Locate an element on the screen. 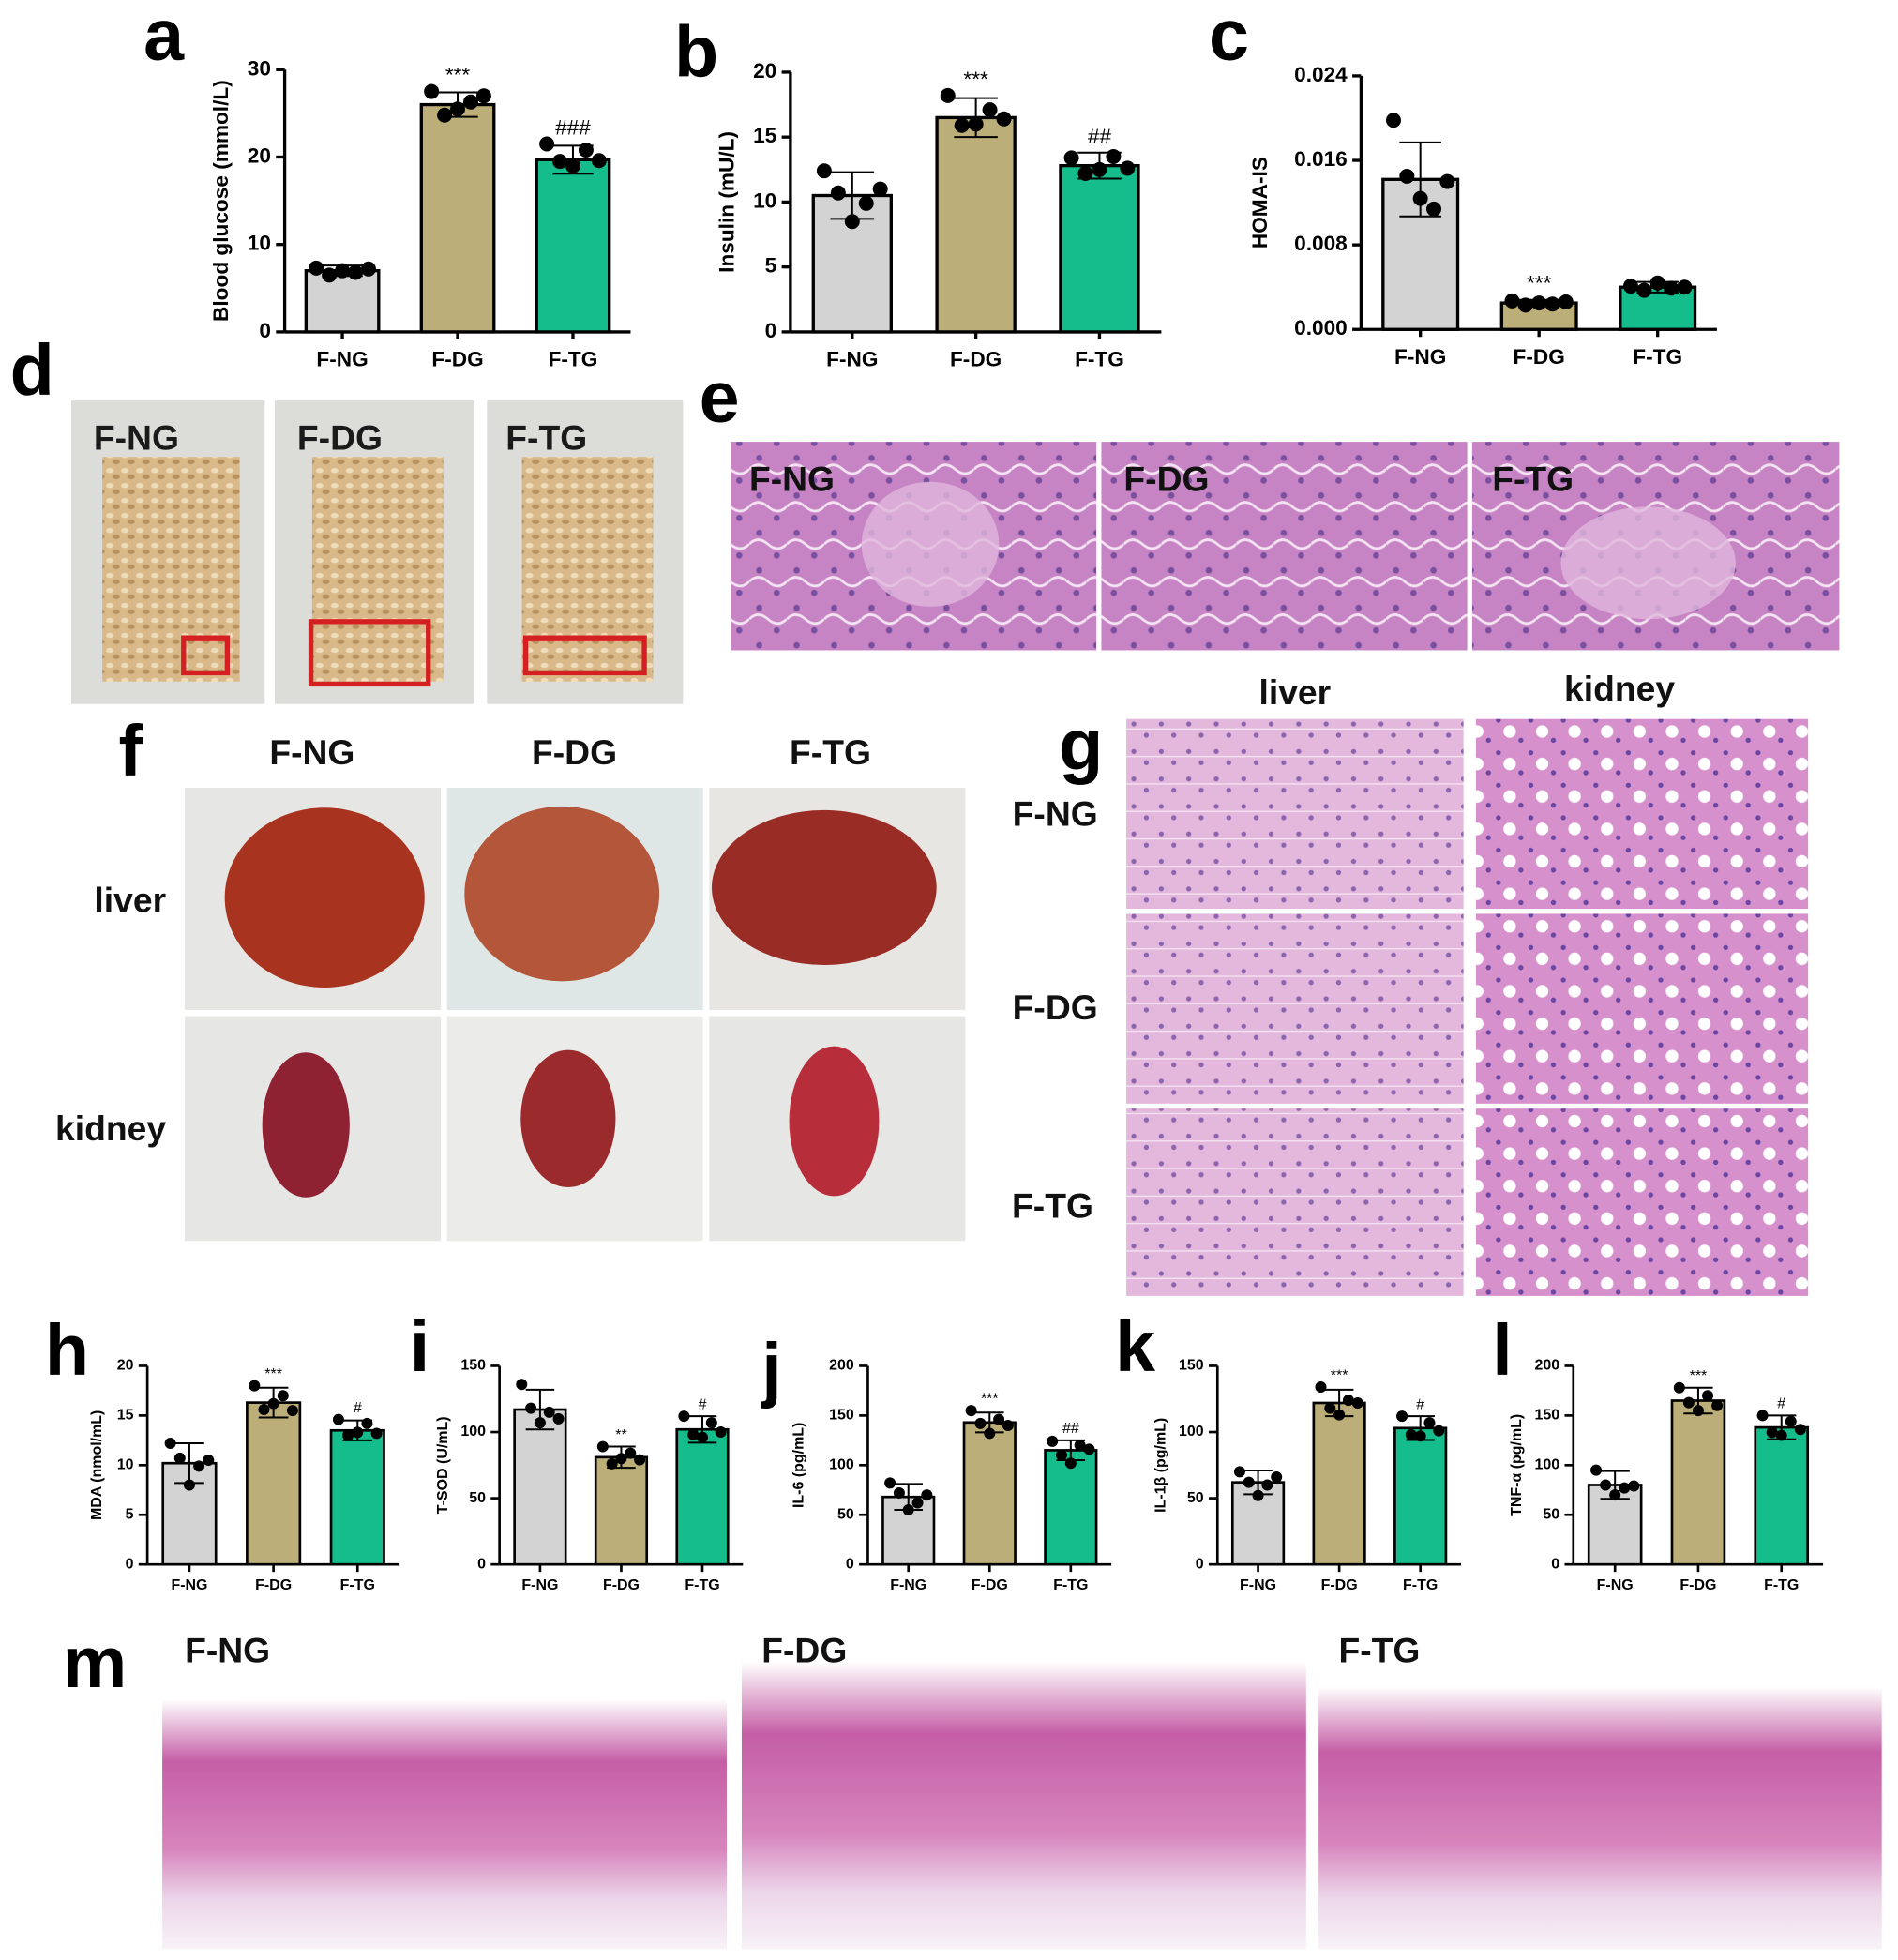  column-label: F-DG is located at coordinates (574, 752).